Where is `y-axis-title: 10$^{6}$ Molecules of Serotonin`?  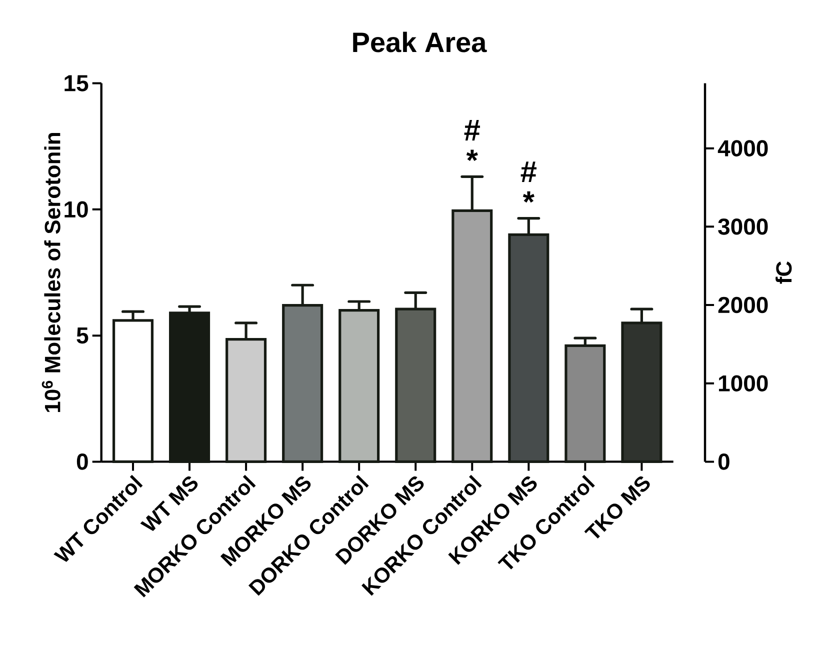
y-axis-title: 10$^{6}$ Molecules of Serotonin is located at coordinates (51, 272).